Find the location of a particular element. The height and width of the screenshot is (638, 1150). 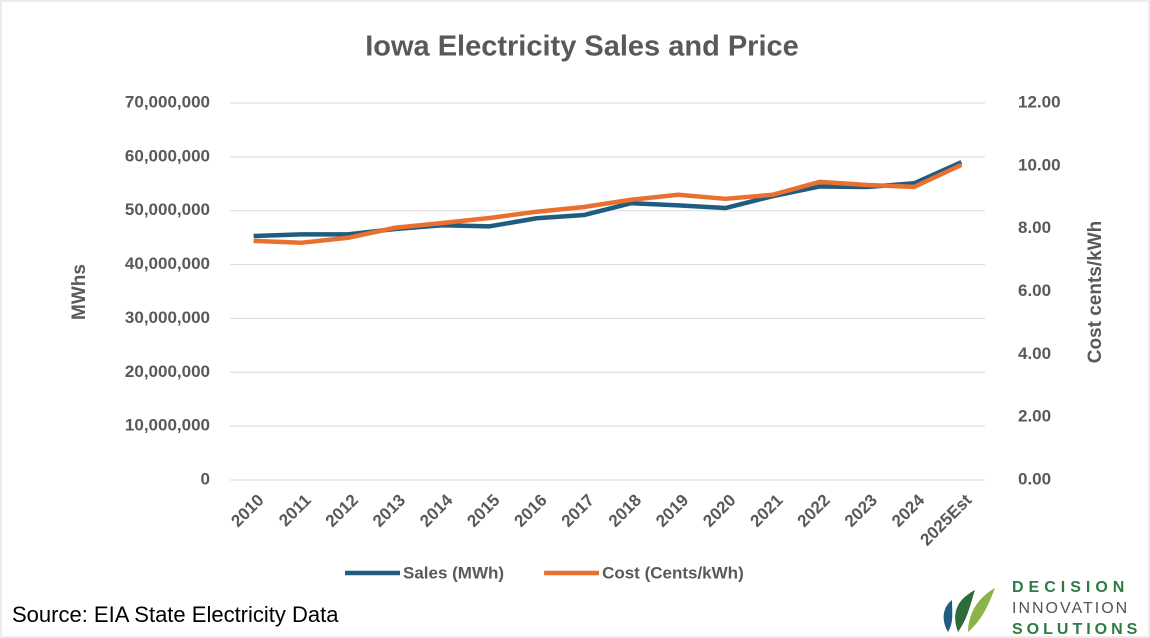

y-tick-label: 70,000,000 is located at coordinates (167, 101).